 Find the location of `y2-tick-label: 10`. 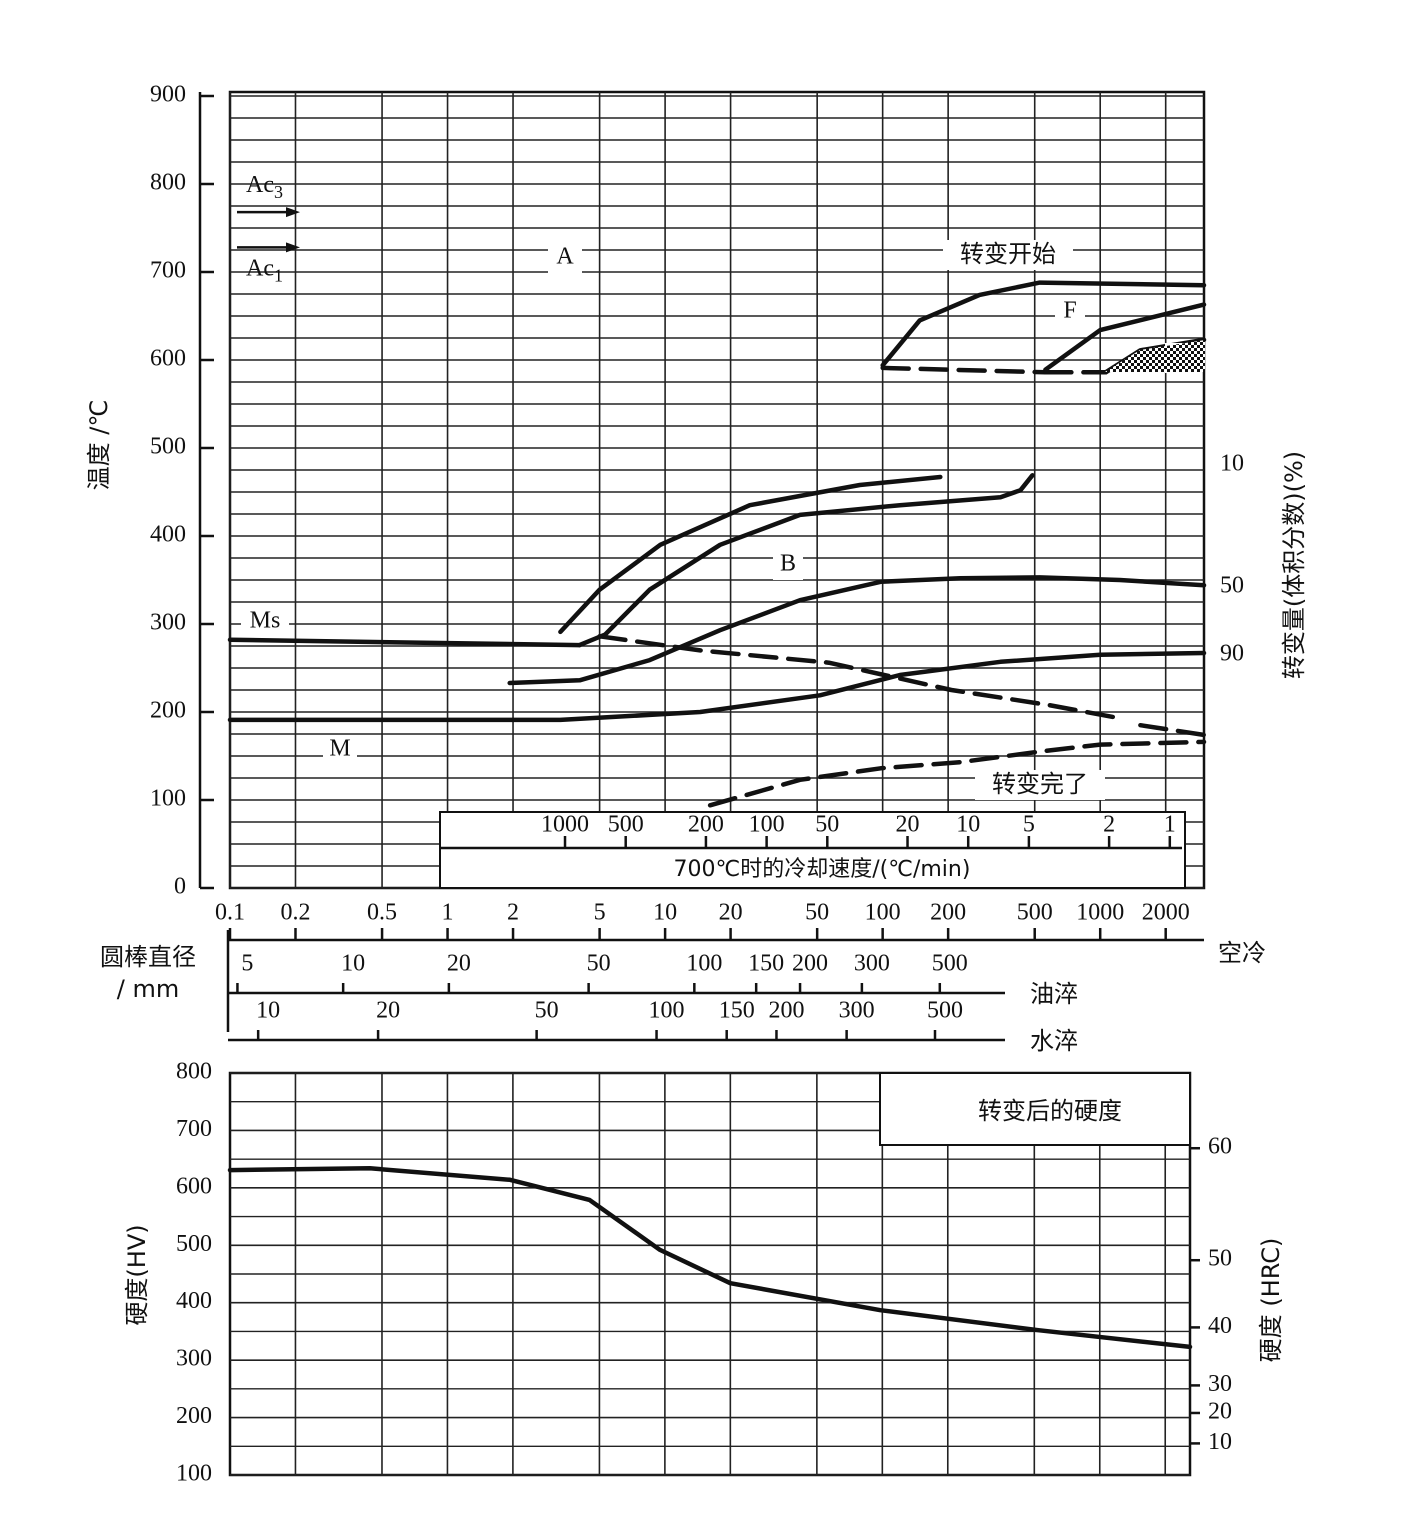

y2-tick-label: 10 is located at coordinates (1220, 1442).